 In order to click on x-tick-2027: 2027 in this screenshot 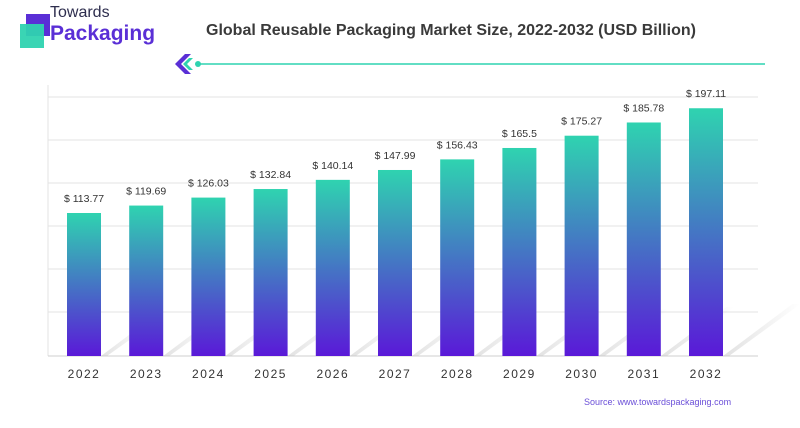, I will do `click(395, 374)`.